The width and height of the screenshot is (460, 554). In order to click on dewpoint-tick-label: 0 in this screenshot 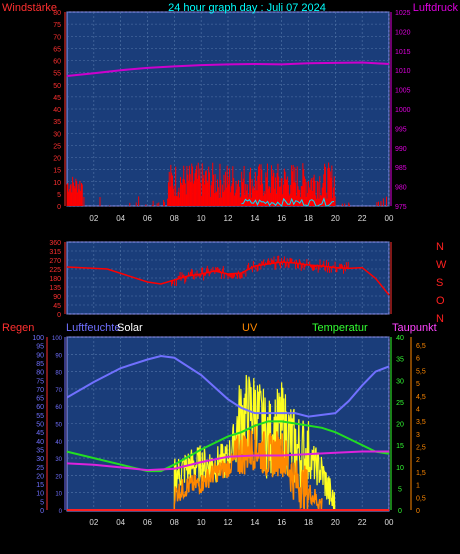, I will do `click(418, 511)`.